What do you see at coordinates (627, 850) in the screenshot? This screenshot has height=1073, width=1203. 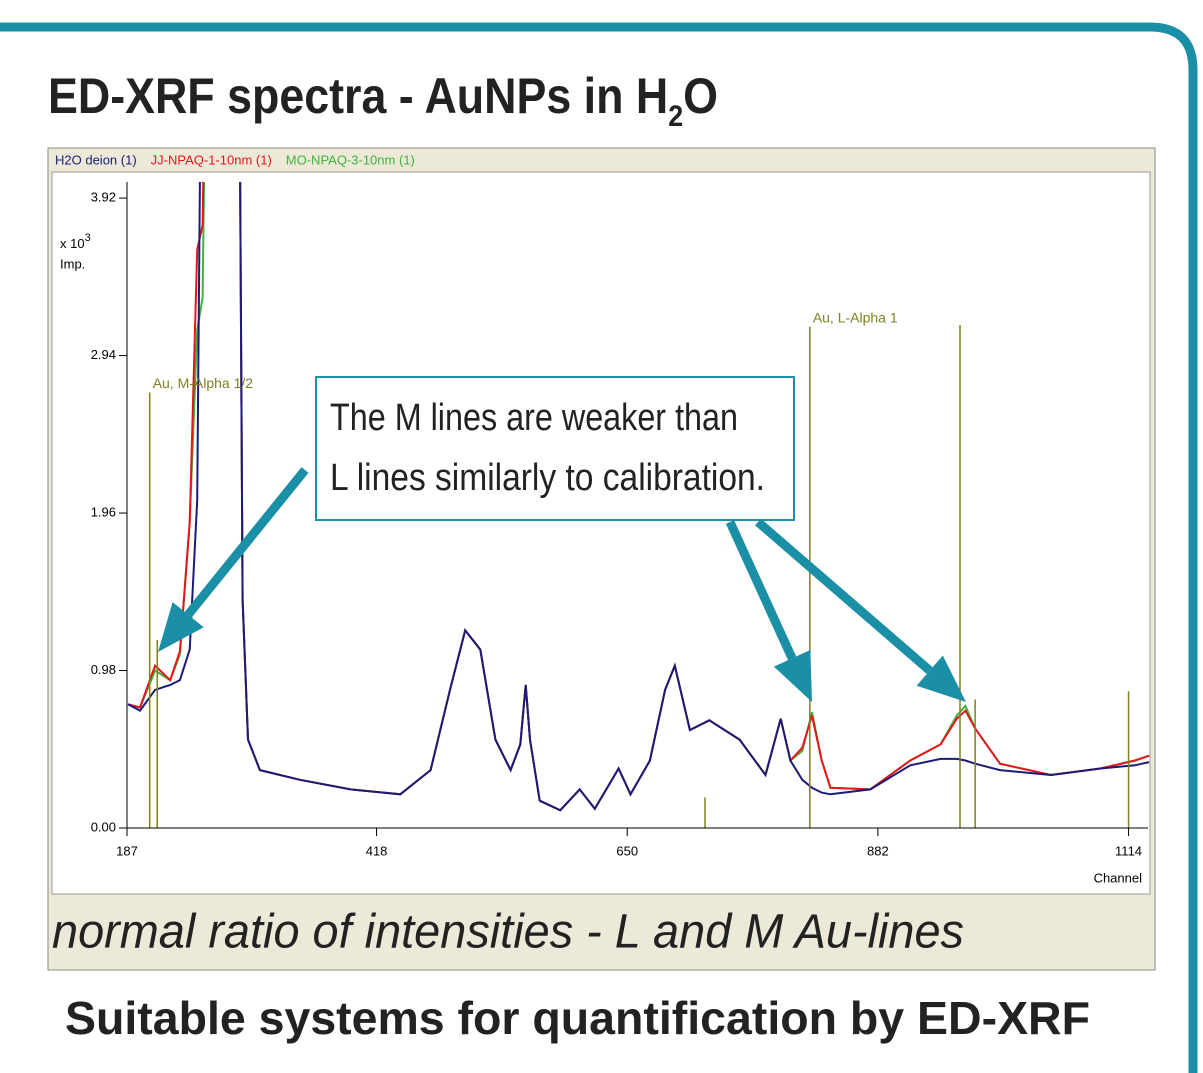 I see `x-tick-label: 650` at bounding box center [627, 850].